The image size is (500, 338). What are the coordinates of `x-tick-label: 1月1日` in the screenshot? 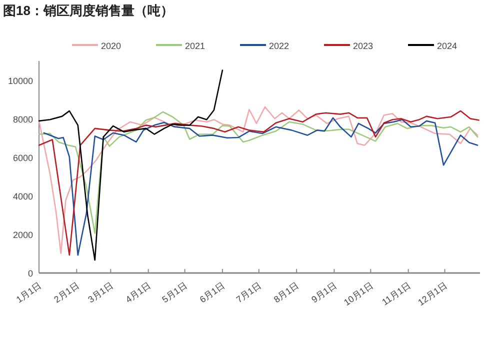 It's located at (29, 292).